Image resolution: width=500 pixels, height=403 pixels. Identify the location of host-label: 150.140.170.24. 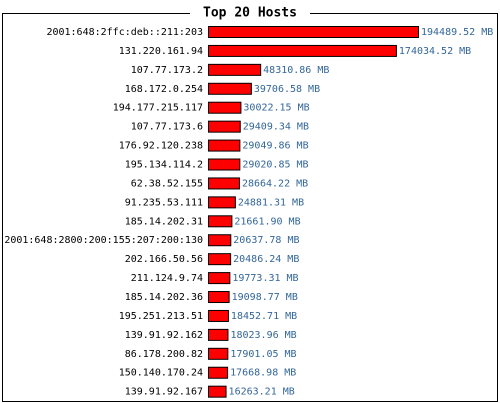
(161, 373).